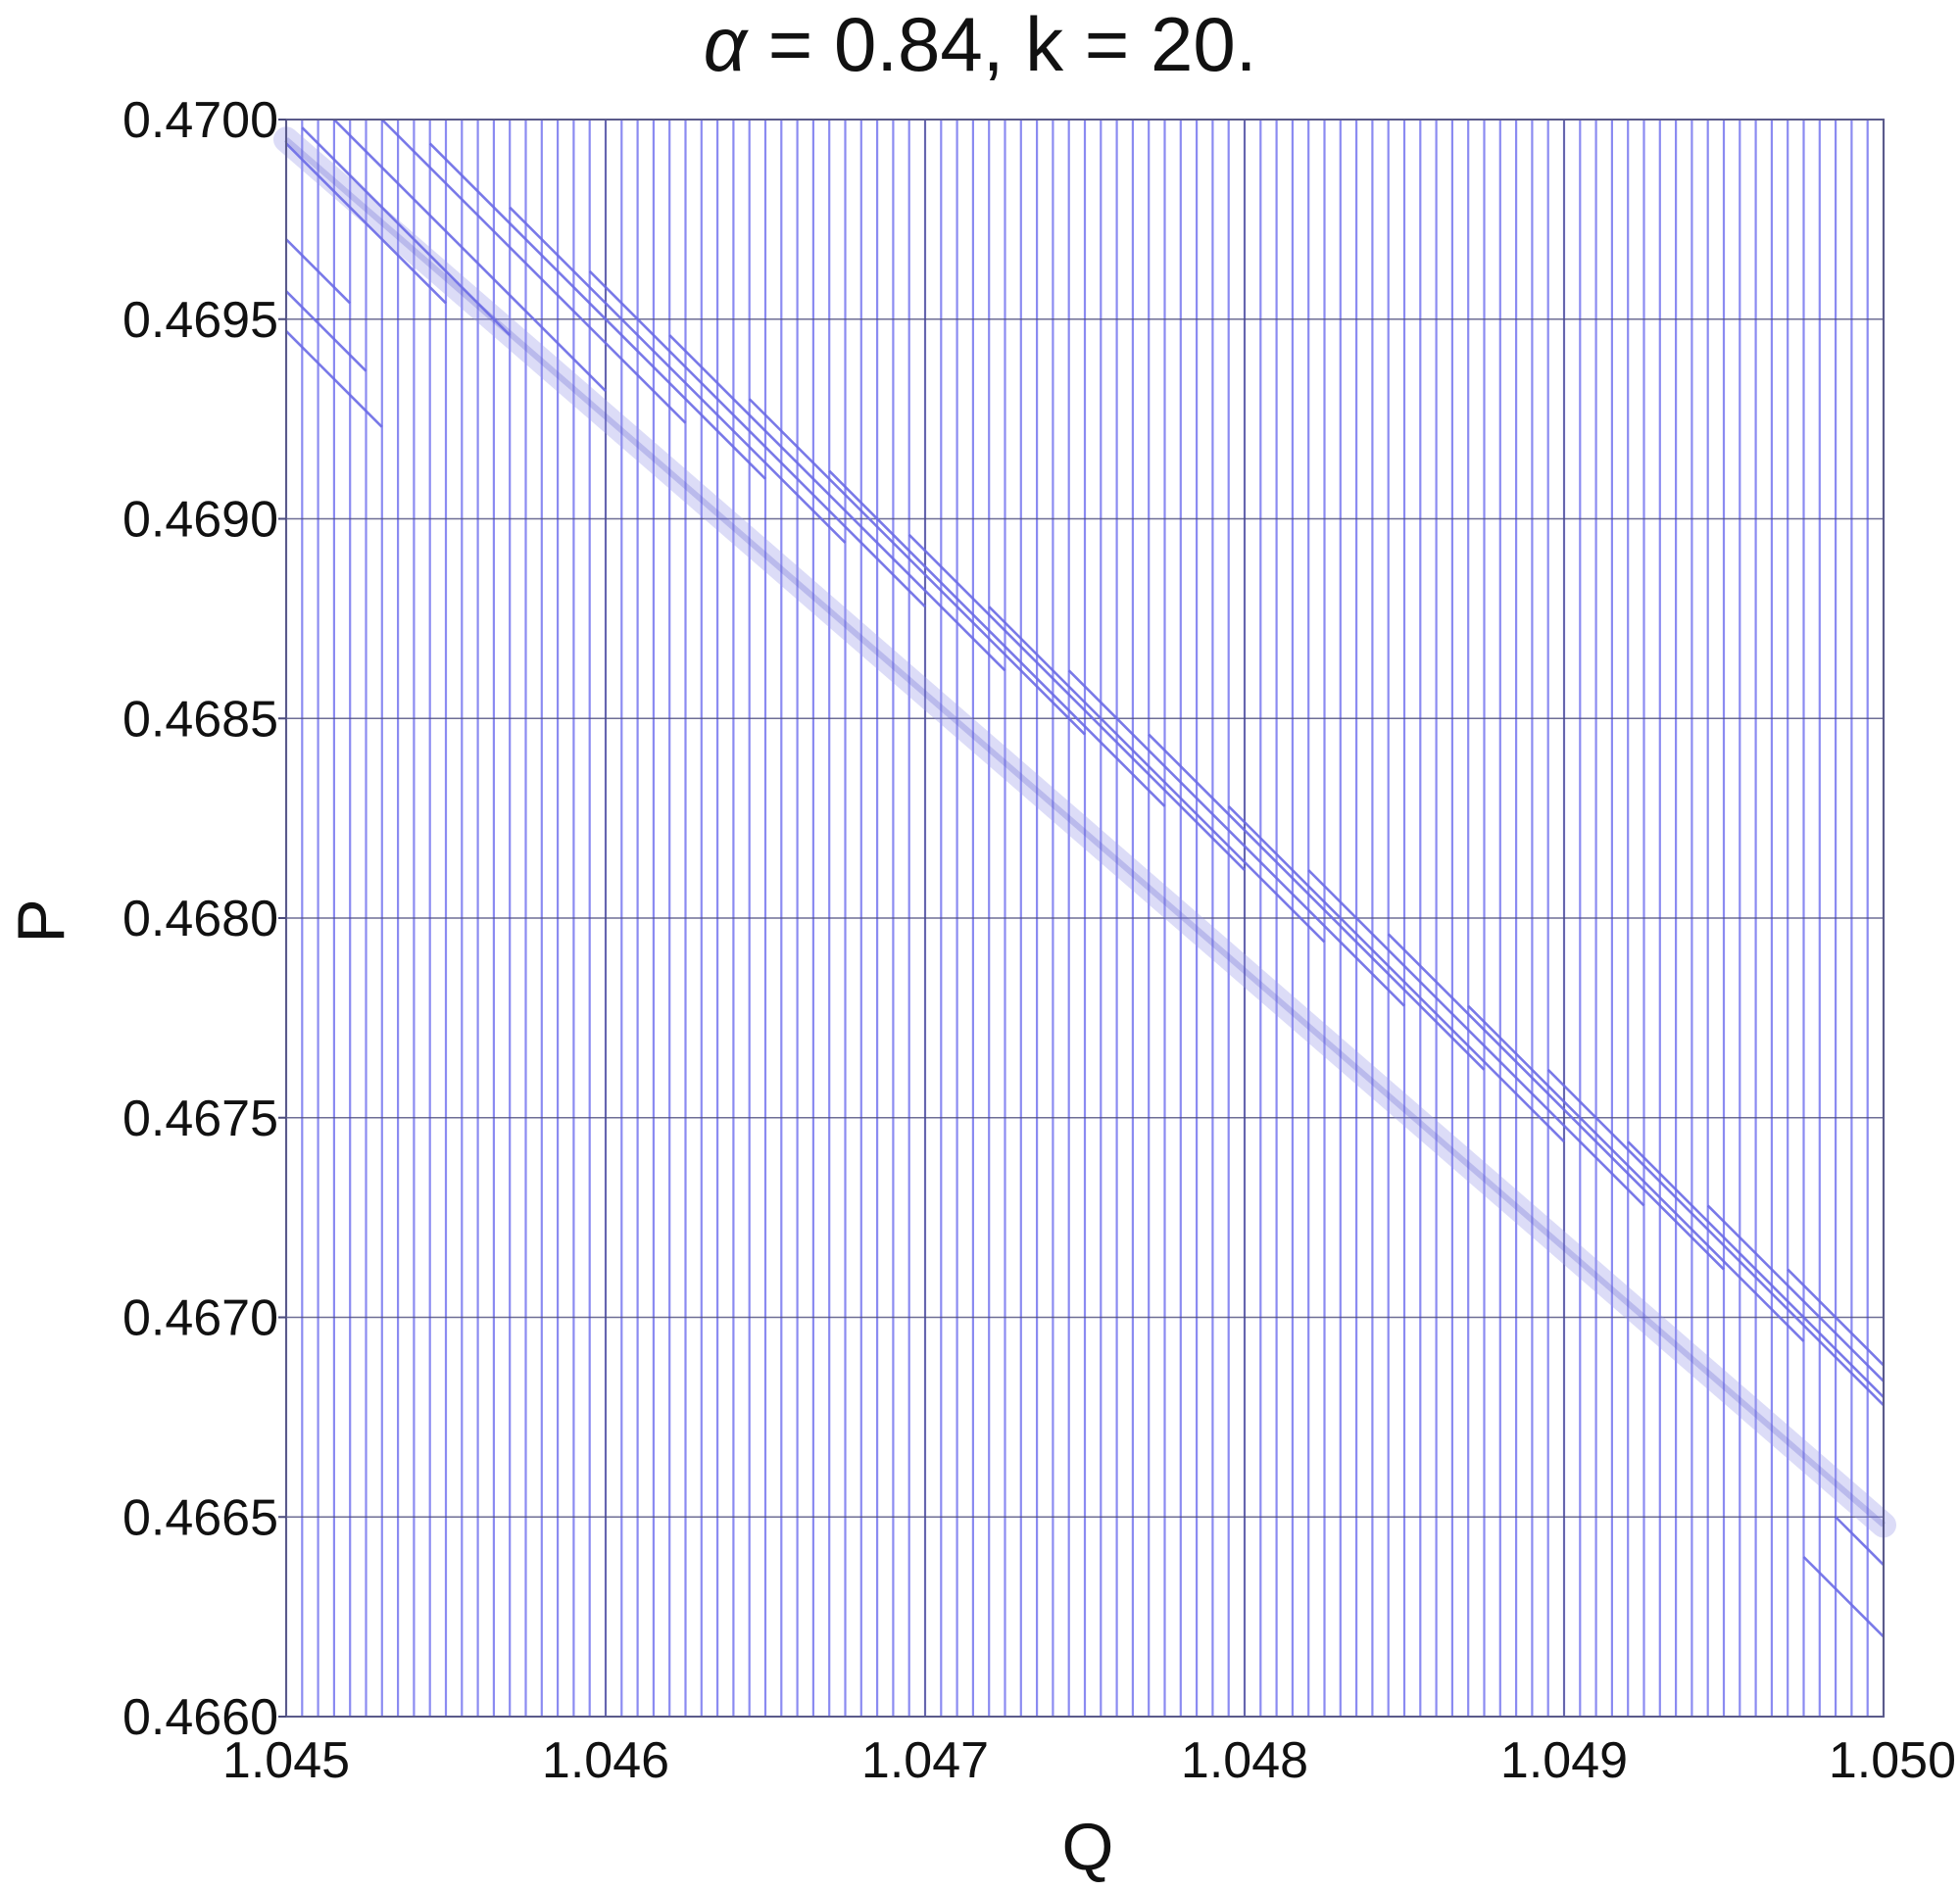  I want to click on x-tick-label-5: 1.050, so click(1892, 1760).